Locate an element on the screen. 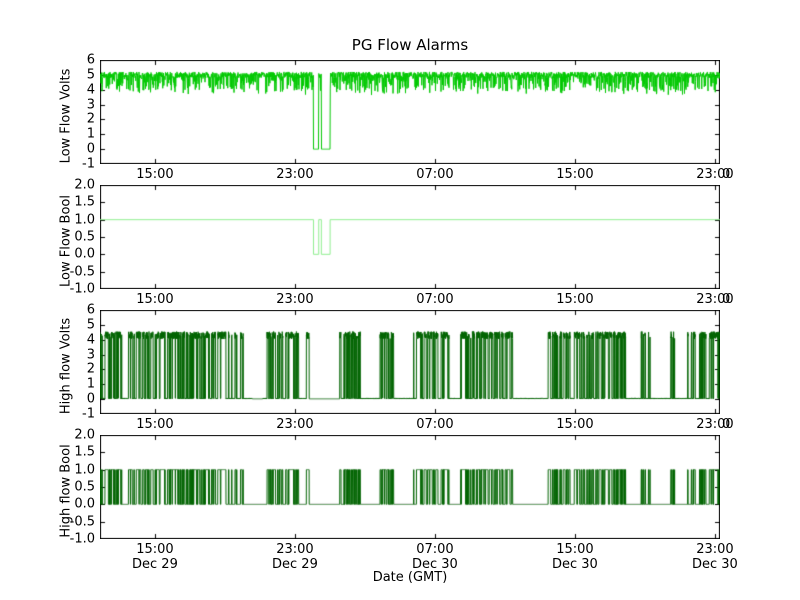 The height and width of the screenshot is (600, 800). low-flow-volts-plot is located at coordinates (410, 112).